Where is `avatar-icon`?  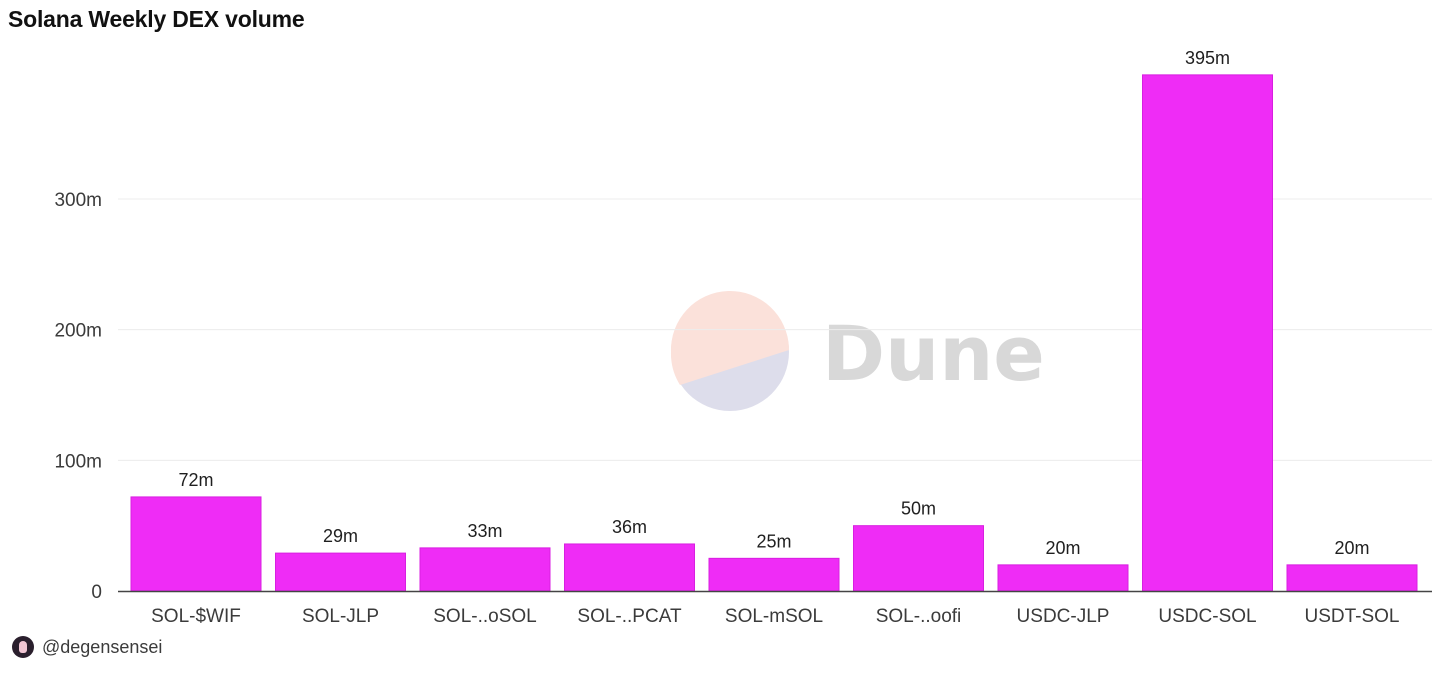
avatar-icon is located at coordinates (23, 647).